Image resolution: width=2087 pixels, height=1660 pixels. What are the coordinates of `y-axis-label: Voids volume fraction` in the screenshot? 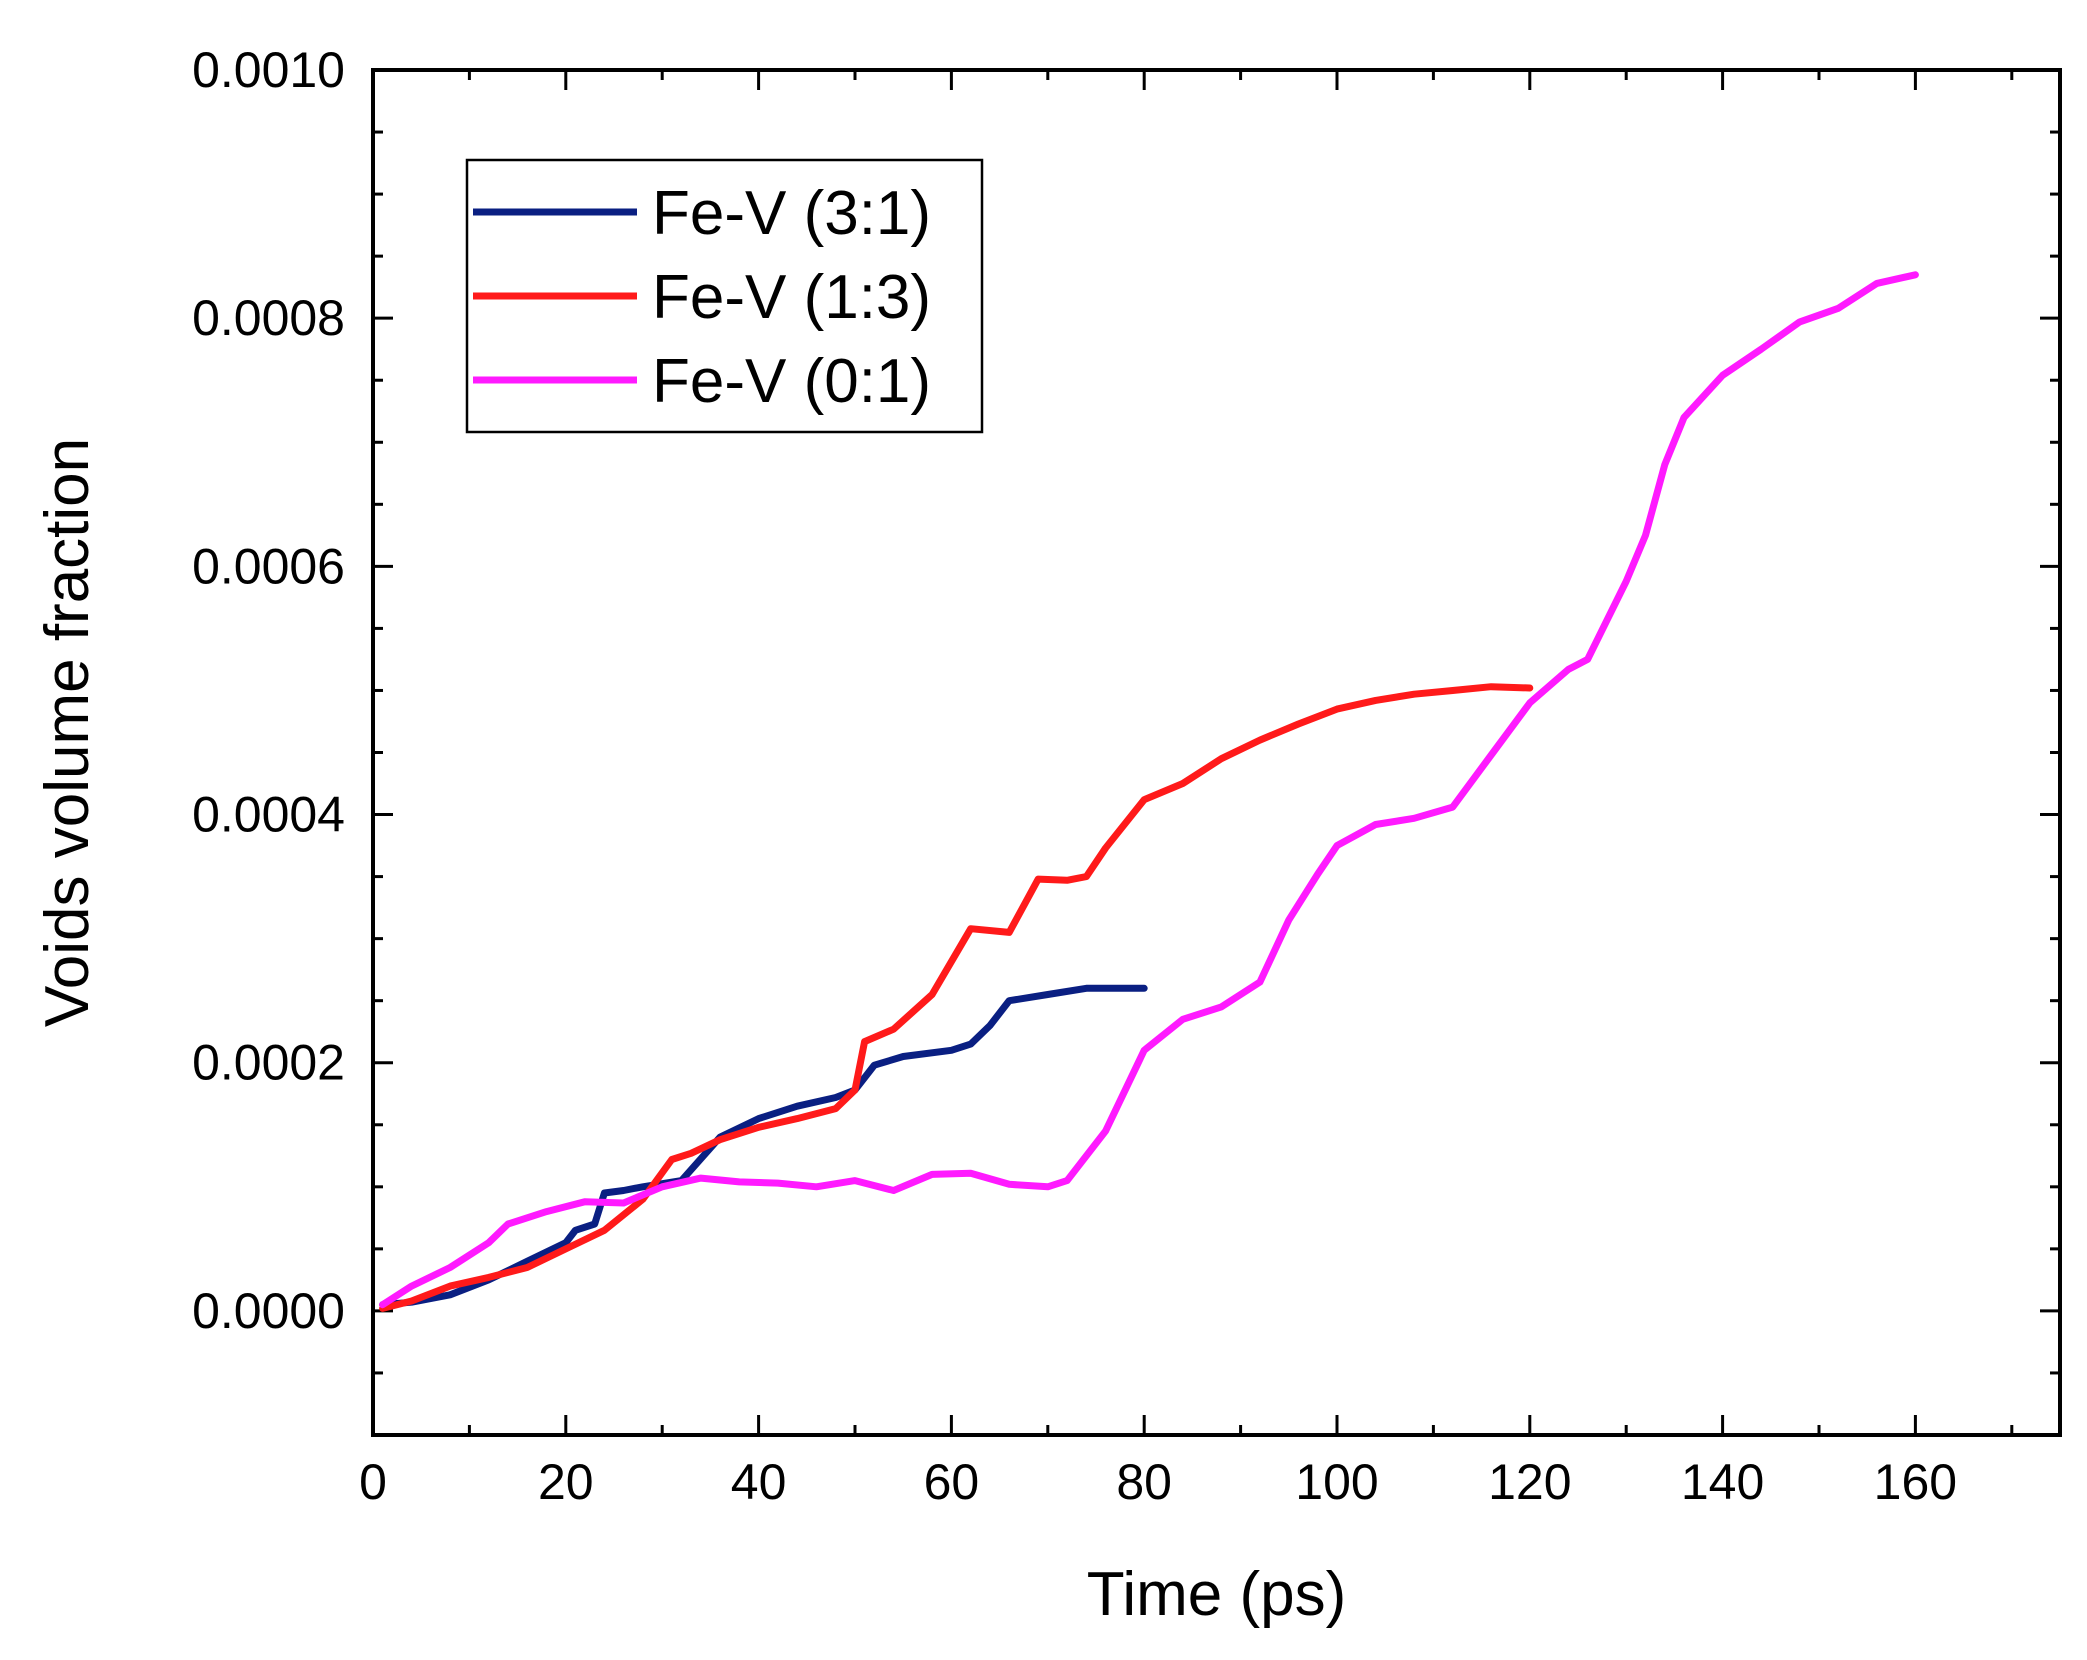 It's located at (67, 732).